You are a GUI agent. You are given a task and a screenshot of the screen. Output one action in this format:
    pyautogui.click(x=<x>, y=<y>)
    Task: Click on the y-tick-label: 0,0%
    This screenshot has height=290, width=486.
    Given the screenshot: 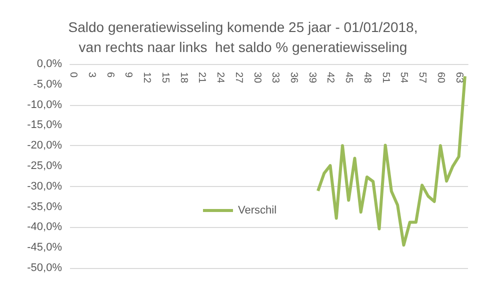 What is the action you would take?
    pyautogui.click(x=49, y=64)
    